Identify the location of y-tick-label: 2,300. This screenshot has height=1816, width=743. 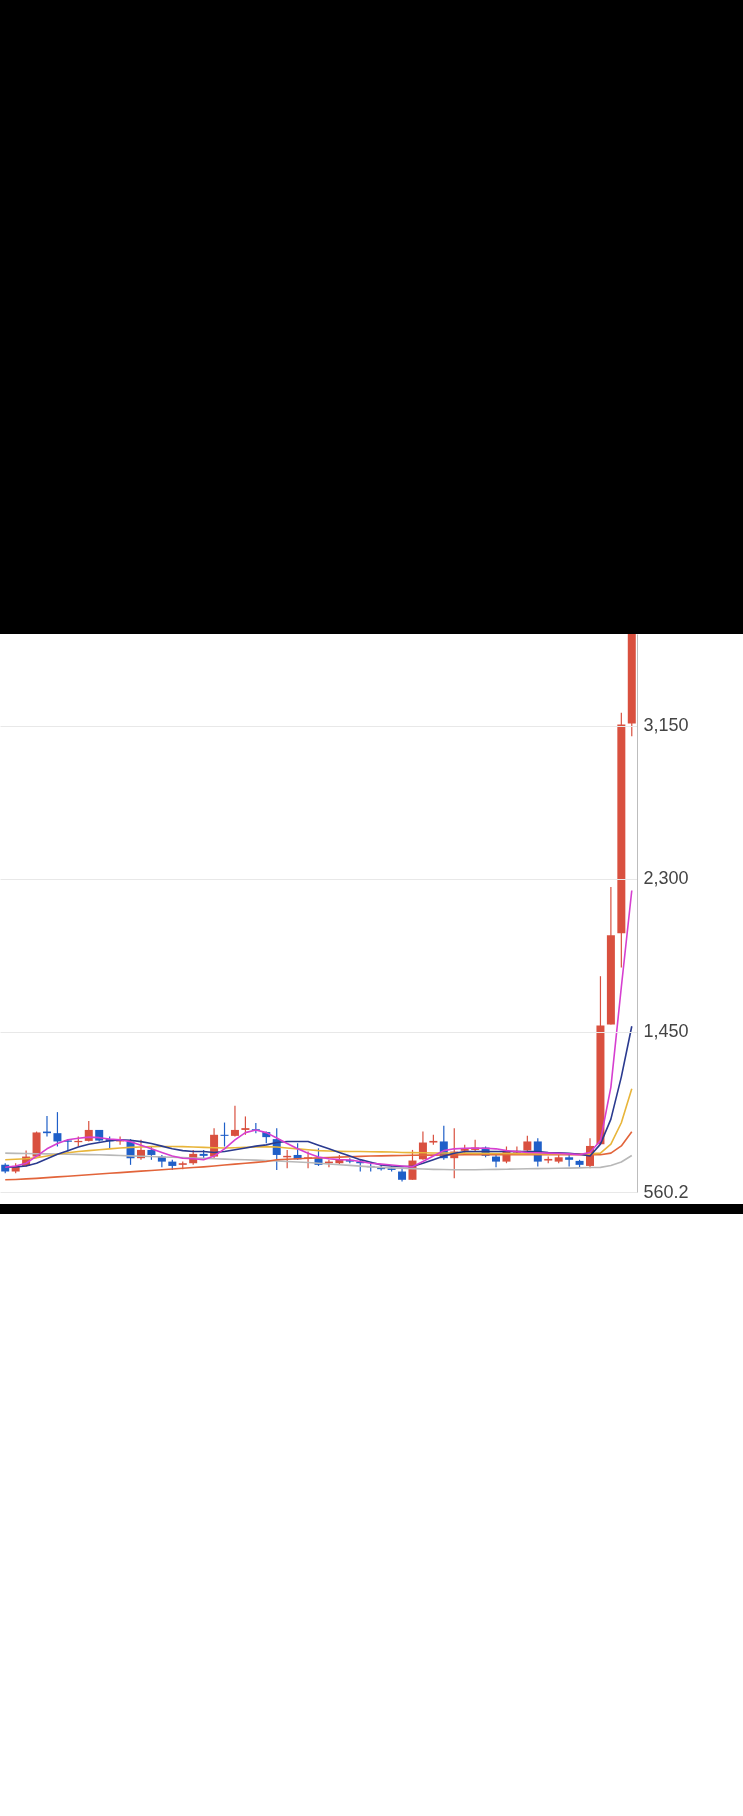
(666, 878).